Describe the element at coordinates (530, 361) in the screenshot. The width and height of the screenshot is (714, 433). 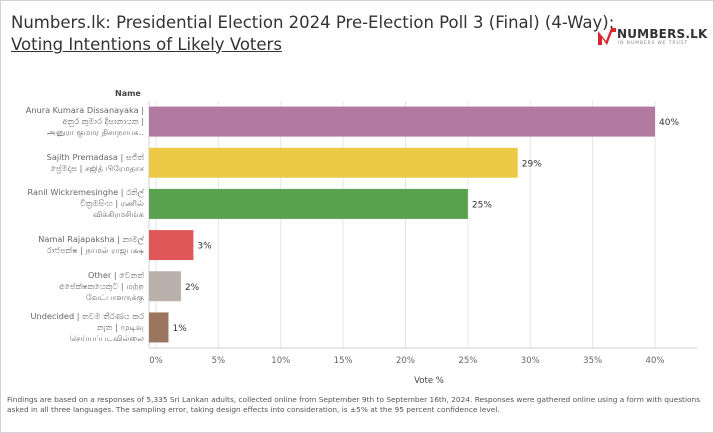
I see `x-tick-label: 30%` at that location.